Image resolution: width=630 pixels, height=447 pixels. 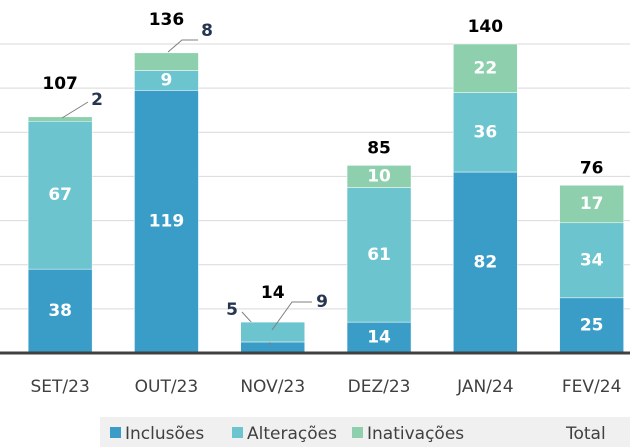 I want to click on x-tick-label: DEZ/23, so click(x=379, y=387).